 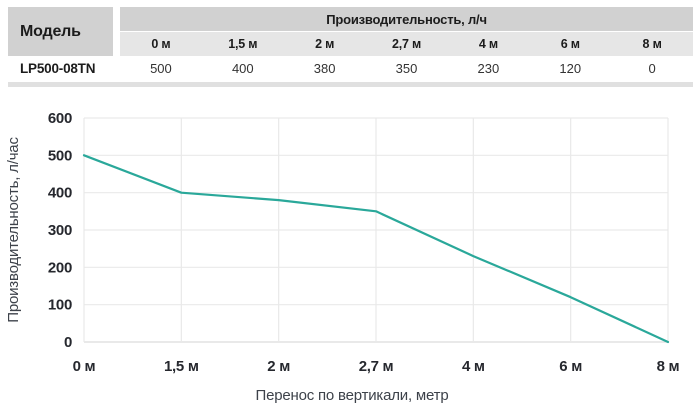 What do you see at coordinates (488, 68) in the screenshot?
I see `value-cell: 230` at bounding box center [488, 68].